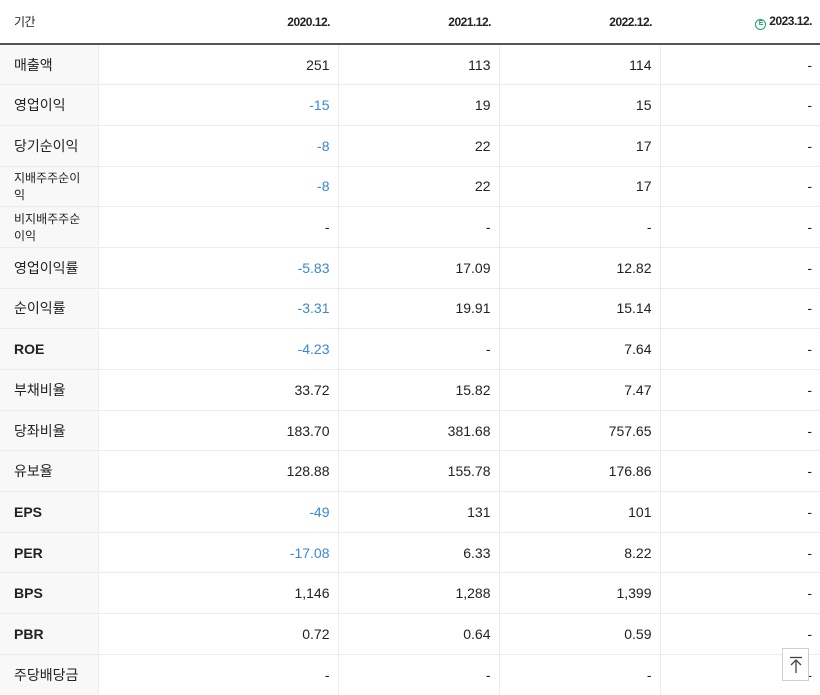  Describe the element at coordinates (49, 227) in the screenshot. I see `row-label: 비지배주주순이익` at that location.